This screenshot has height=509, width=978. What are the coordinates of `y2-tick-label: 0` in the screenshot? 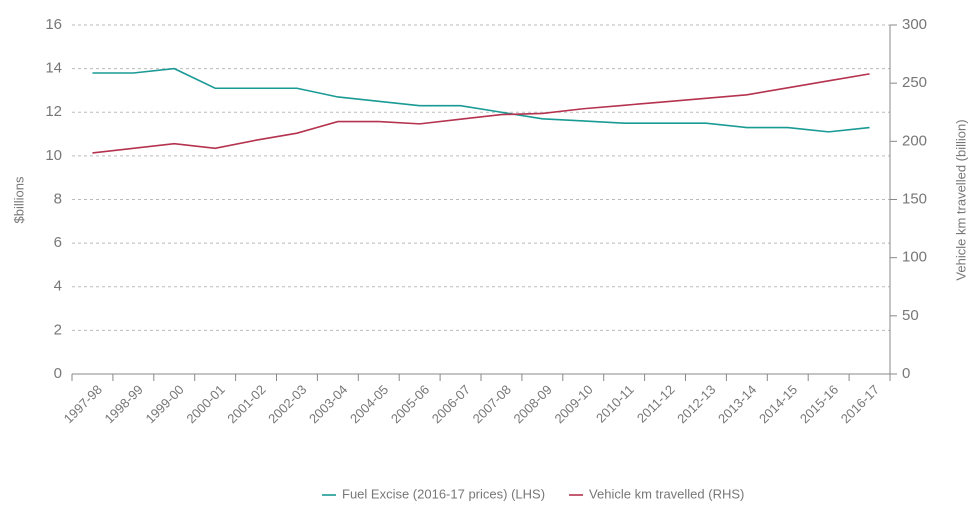 It's located at (906, 373).